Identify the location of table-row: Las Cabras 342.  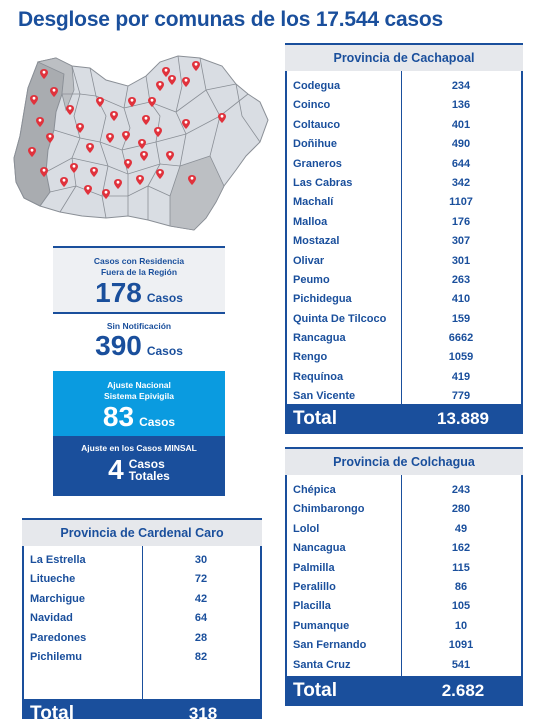
(404, 183).